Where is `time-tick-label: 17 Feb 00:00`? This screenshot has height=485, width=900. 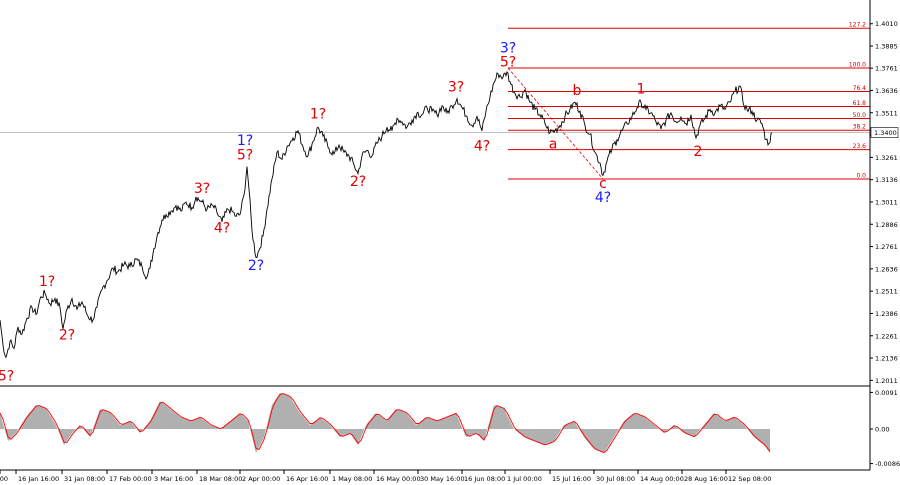
time-tick-label: 17 Feb 00:00 is located at coordinates (130, 479).